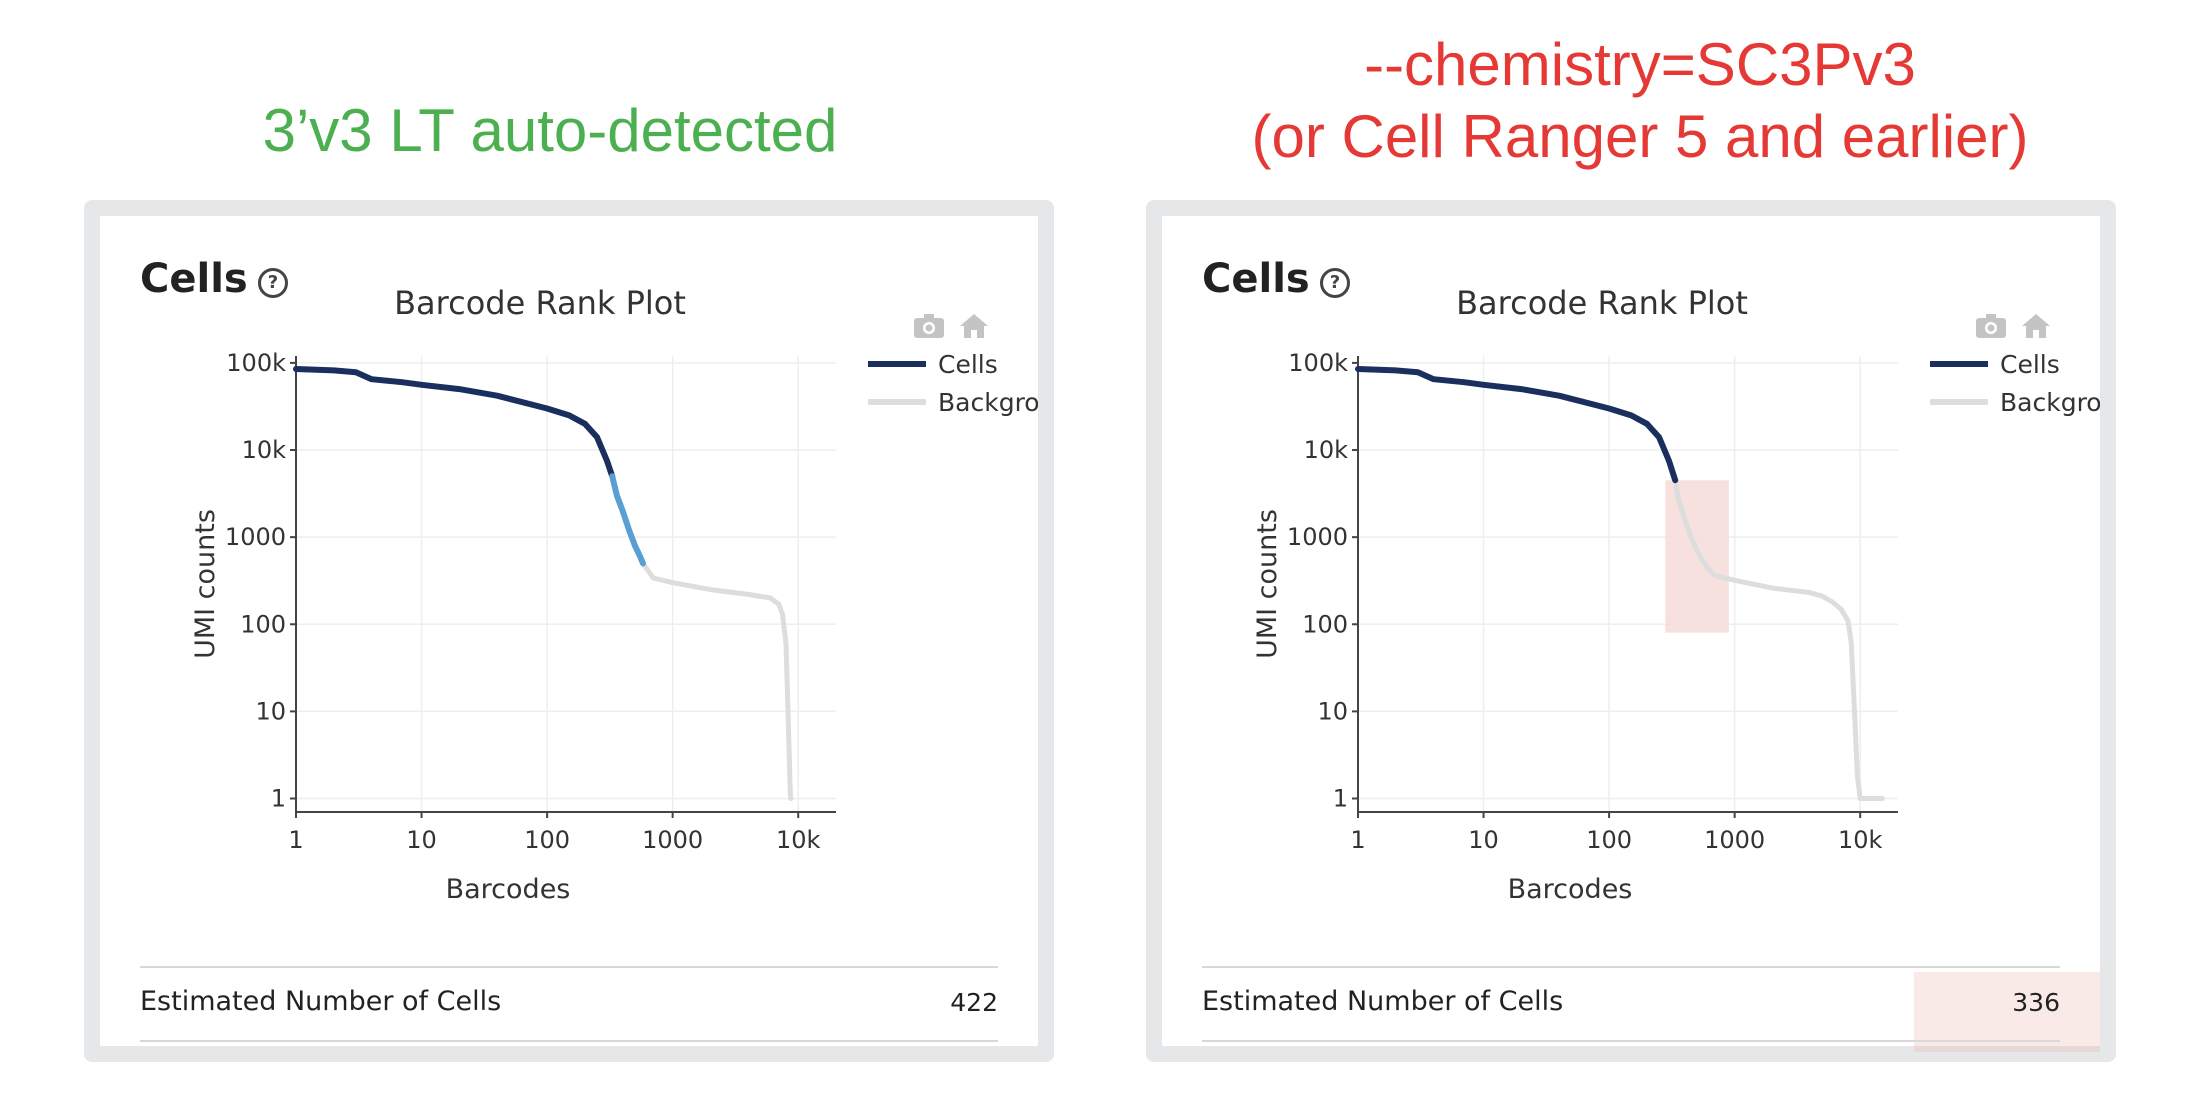 This screenshot has width=2186, height=1116. What do you see at coordinates (2007, 1012) in the screenshot?
I see `value-highlight` at bounding box center [2007, 1012].